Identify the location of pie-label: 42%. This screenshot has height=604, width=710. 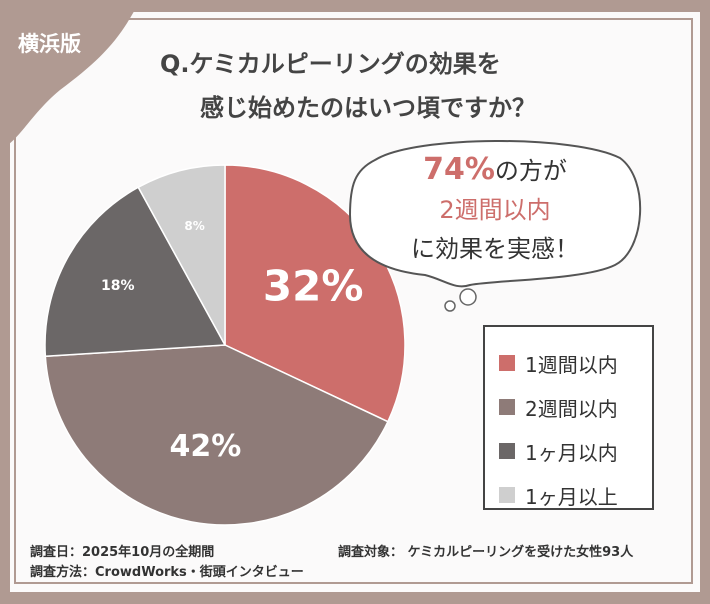
(206, 446).